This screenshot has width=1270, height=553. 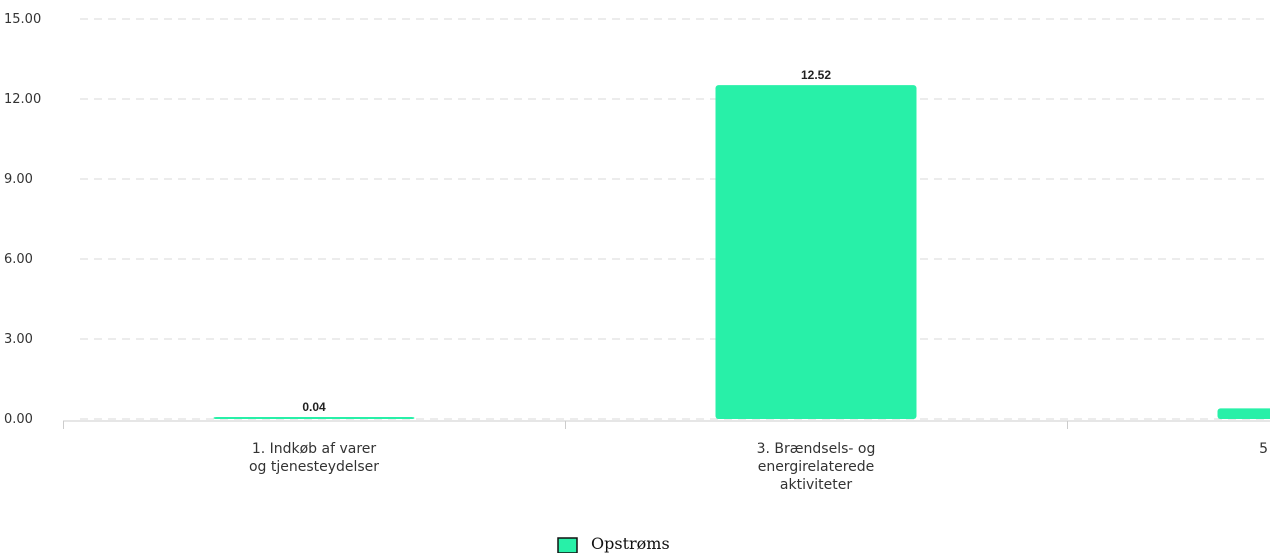 What do you see at coordinates (18, 259) in the screenshot?
I see `y-tick-label: 6.00` at bounding box center [18, 259].